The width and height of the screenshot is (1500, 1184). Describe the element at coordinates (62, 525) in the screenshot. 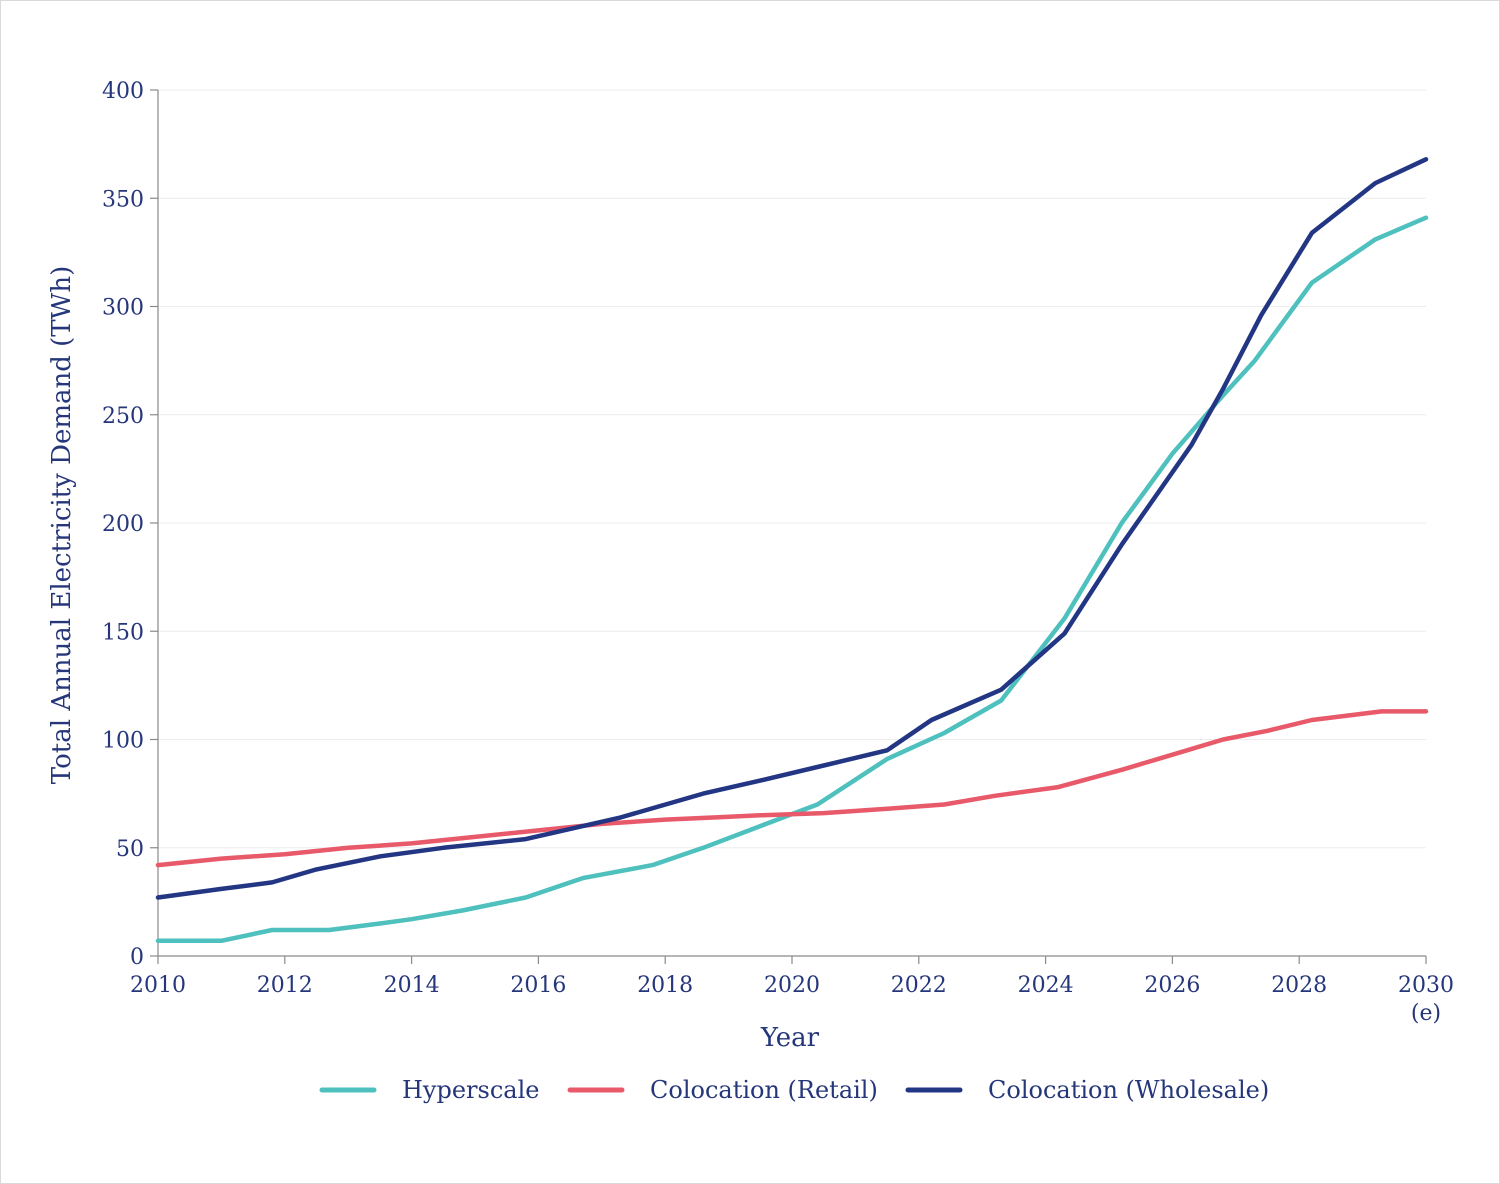

I see `y-axis-title: Total Annual Electricity Demand (TWh)` at that location.